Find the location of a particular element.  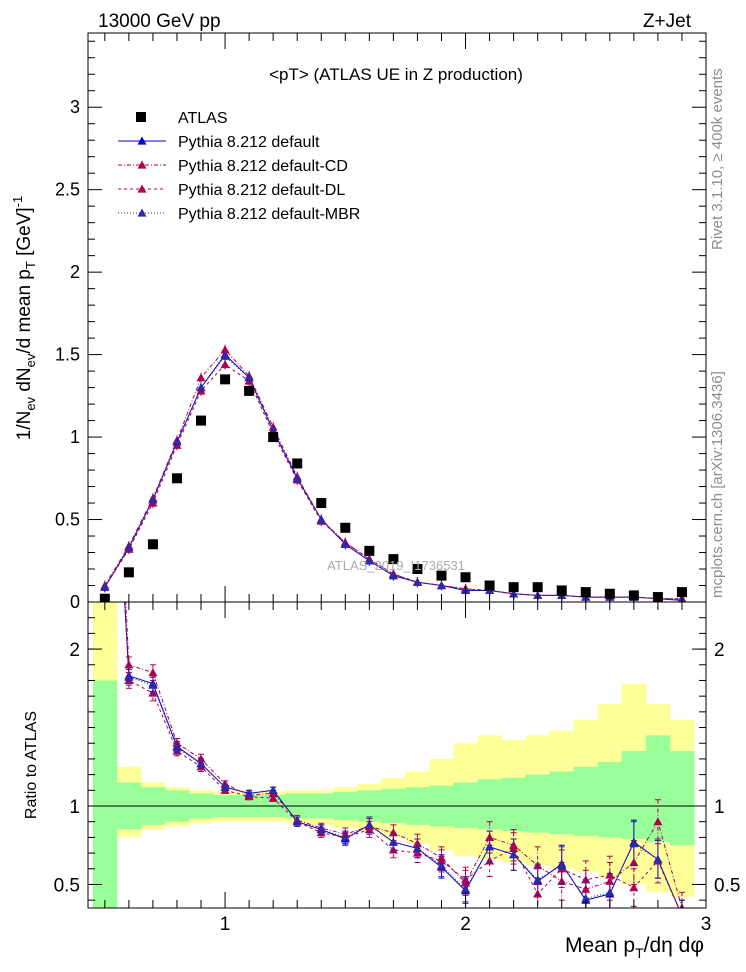

legend-label: Pythia 8.212 default-MBR is located at coordinates (269, 214).